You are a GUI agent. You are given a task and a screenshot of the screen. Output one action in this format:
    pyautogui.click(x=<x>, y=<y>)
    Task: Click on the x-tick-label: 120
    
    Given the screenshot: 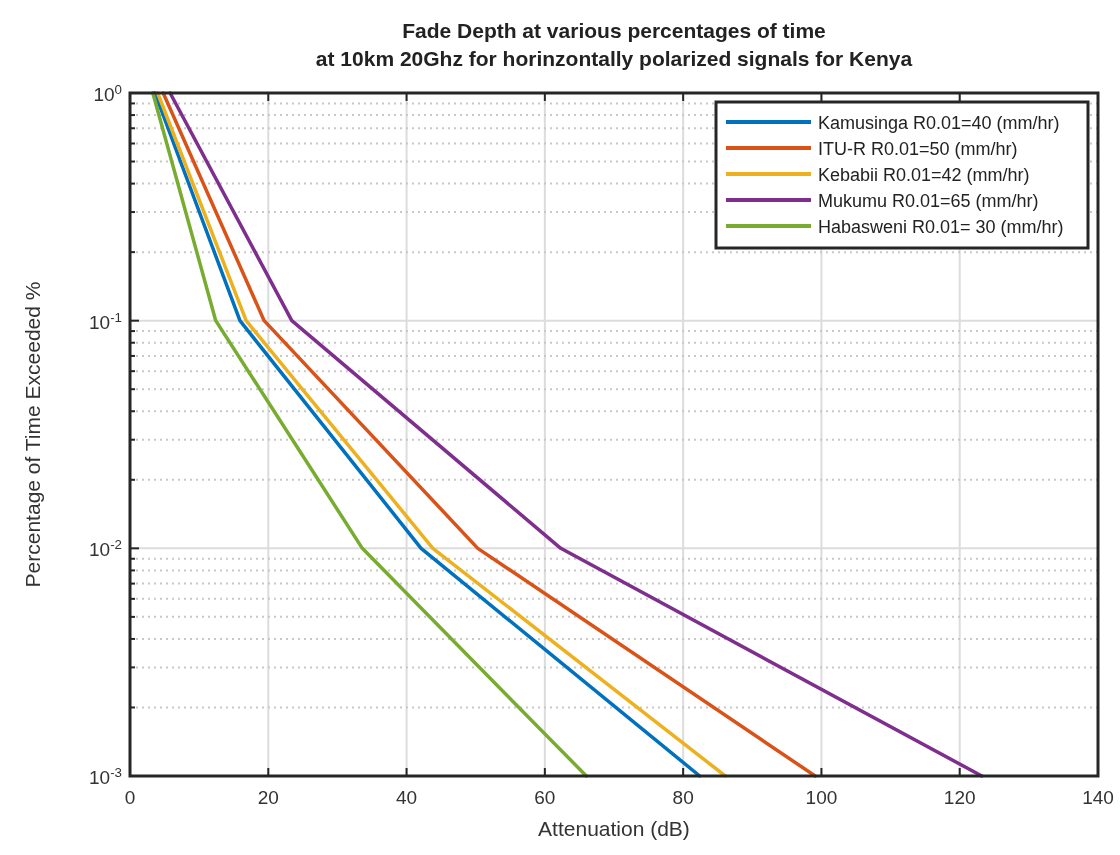 What is the action you would take?
    pyautogui.click(x=959, y=797)
    